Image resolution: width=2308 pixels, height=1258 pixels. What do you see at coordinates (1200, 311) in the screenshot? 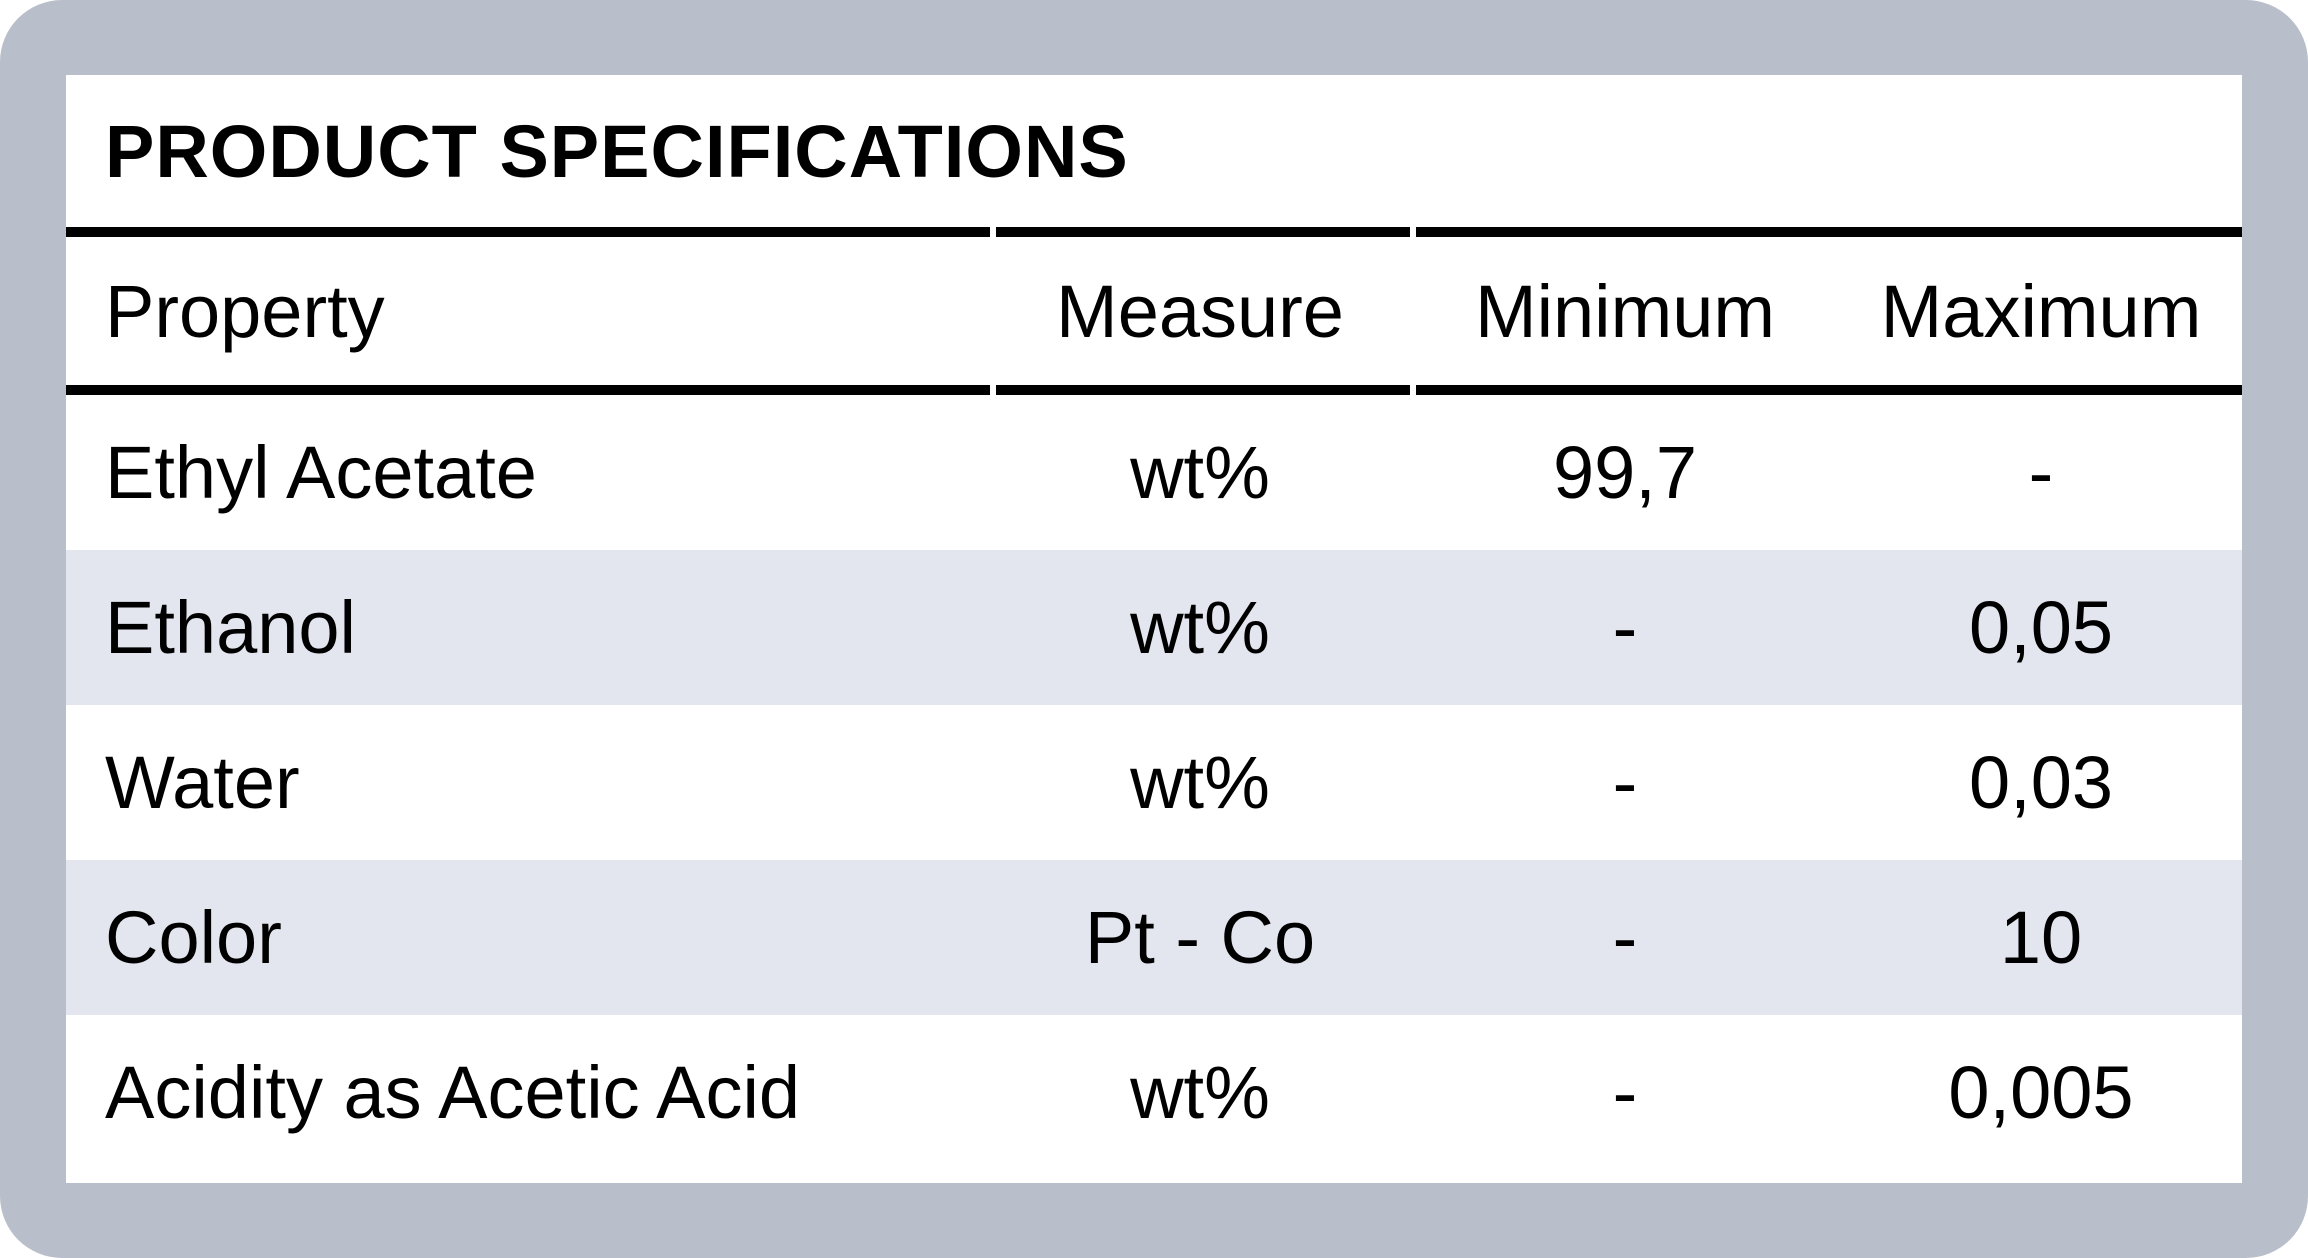
I see `column-header-measure: Measure` at bounding box center [1200, 311].